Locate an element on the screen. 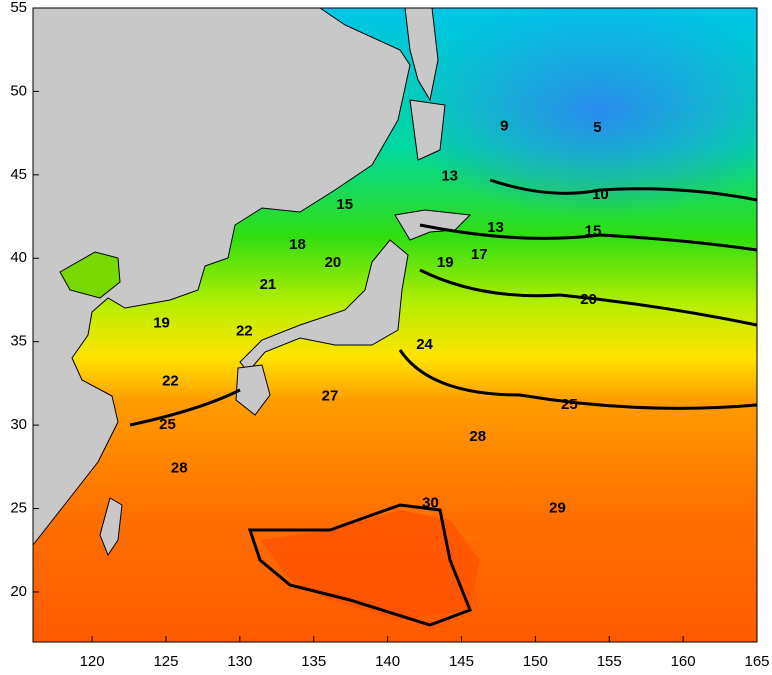 The height and width of the screenshot is (675, 772). x-tick-label: 145 is located at coordinates (461, 661).